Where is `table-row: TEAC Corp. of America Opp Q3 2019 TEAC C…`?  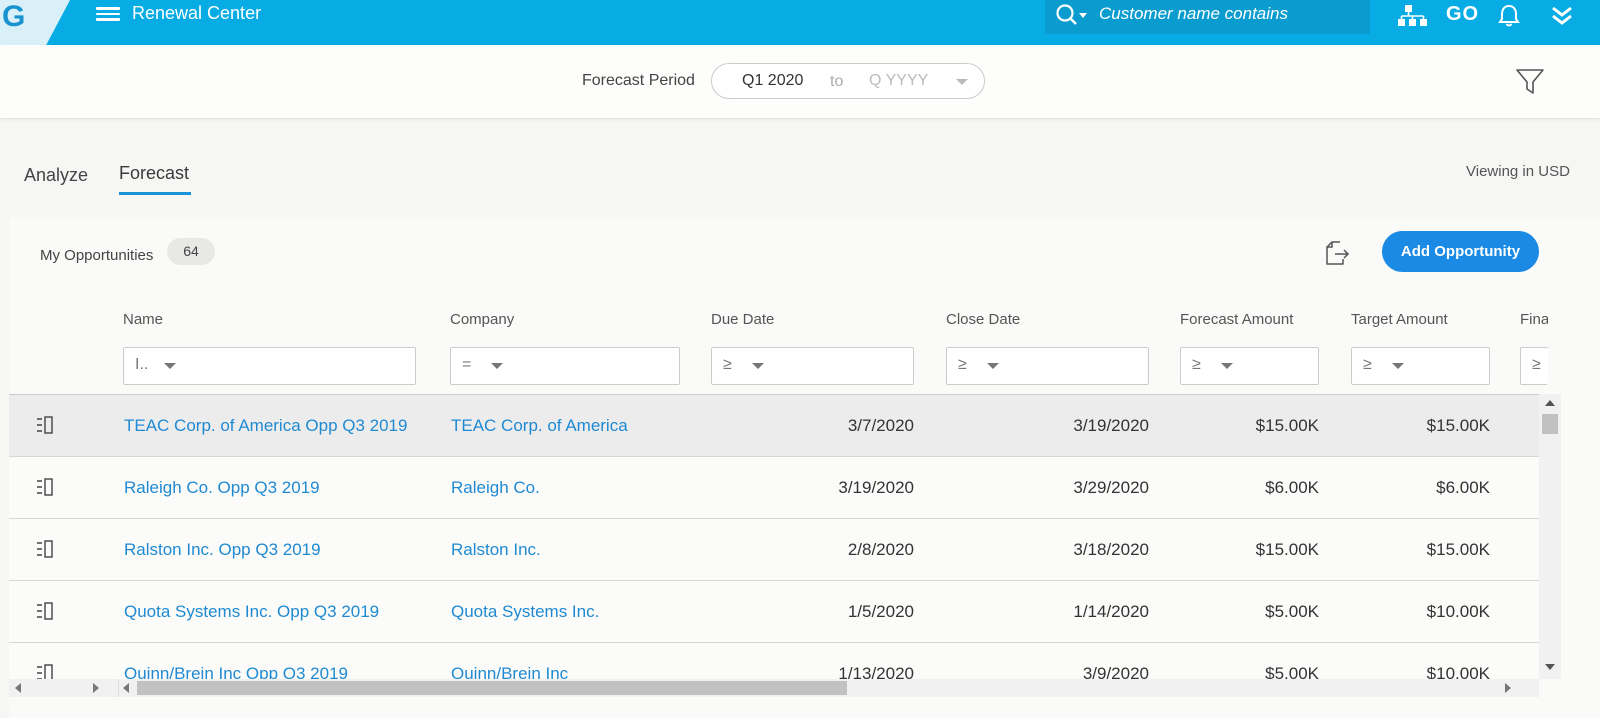 table-row: TEAC Corp. of America Opp Q3 2019 TEAC C… is located at coordinates (778, 426).